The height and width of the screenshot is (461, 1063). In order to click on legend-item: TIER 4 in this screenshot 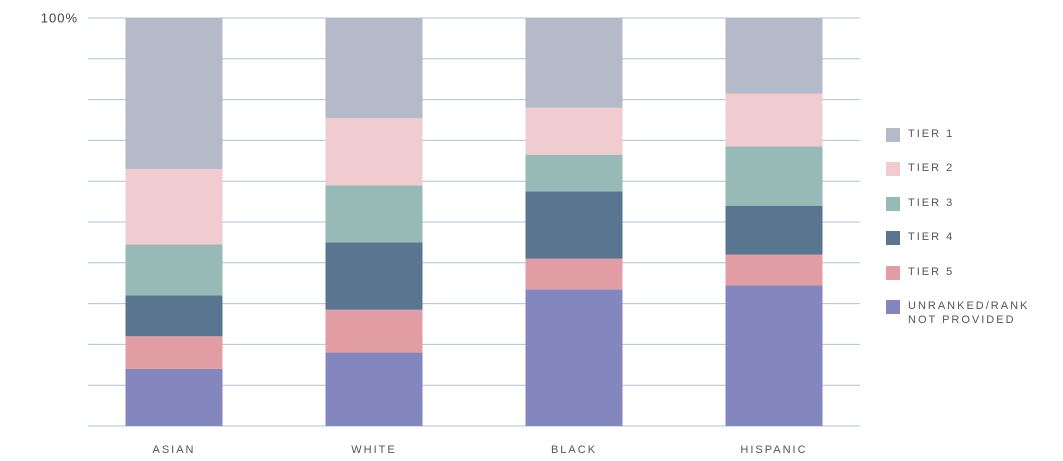, I will do `click(971, 246)`.